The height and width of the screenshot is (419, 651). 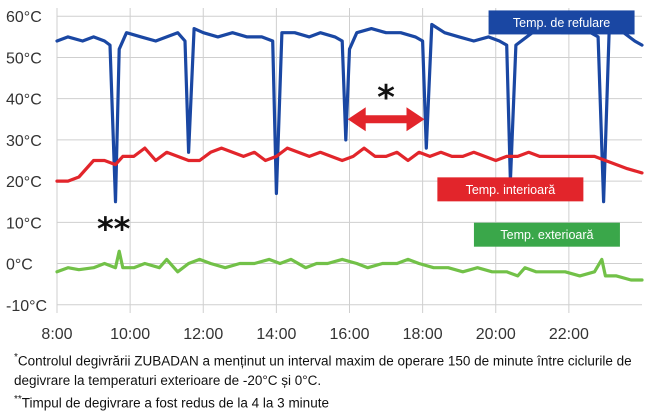 I want to click on x-tick-label: 22:00, so click(x=569, y=334).